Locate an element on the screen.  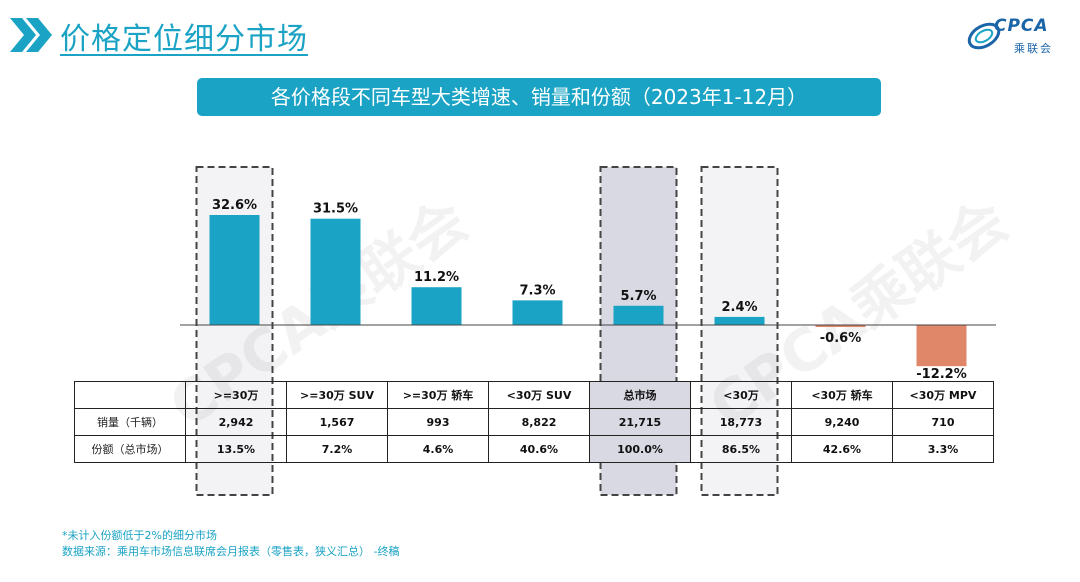
chevron-right-icon is located at coordinates (31, 35).